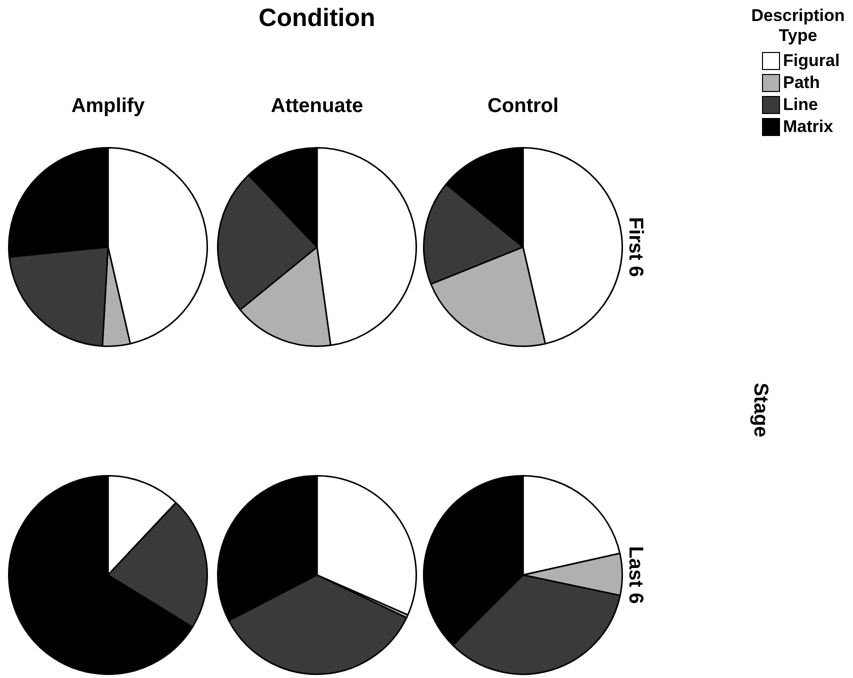  I want to click on legend-label: Matrix, so click(808, 127).